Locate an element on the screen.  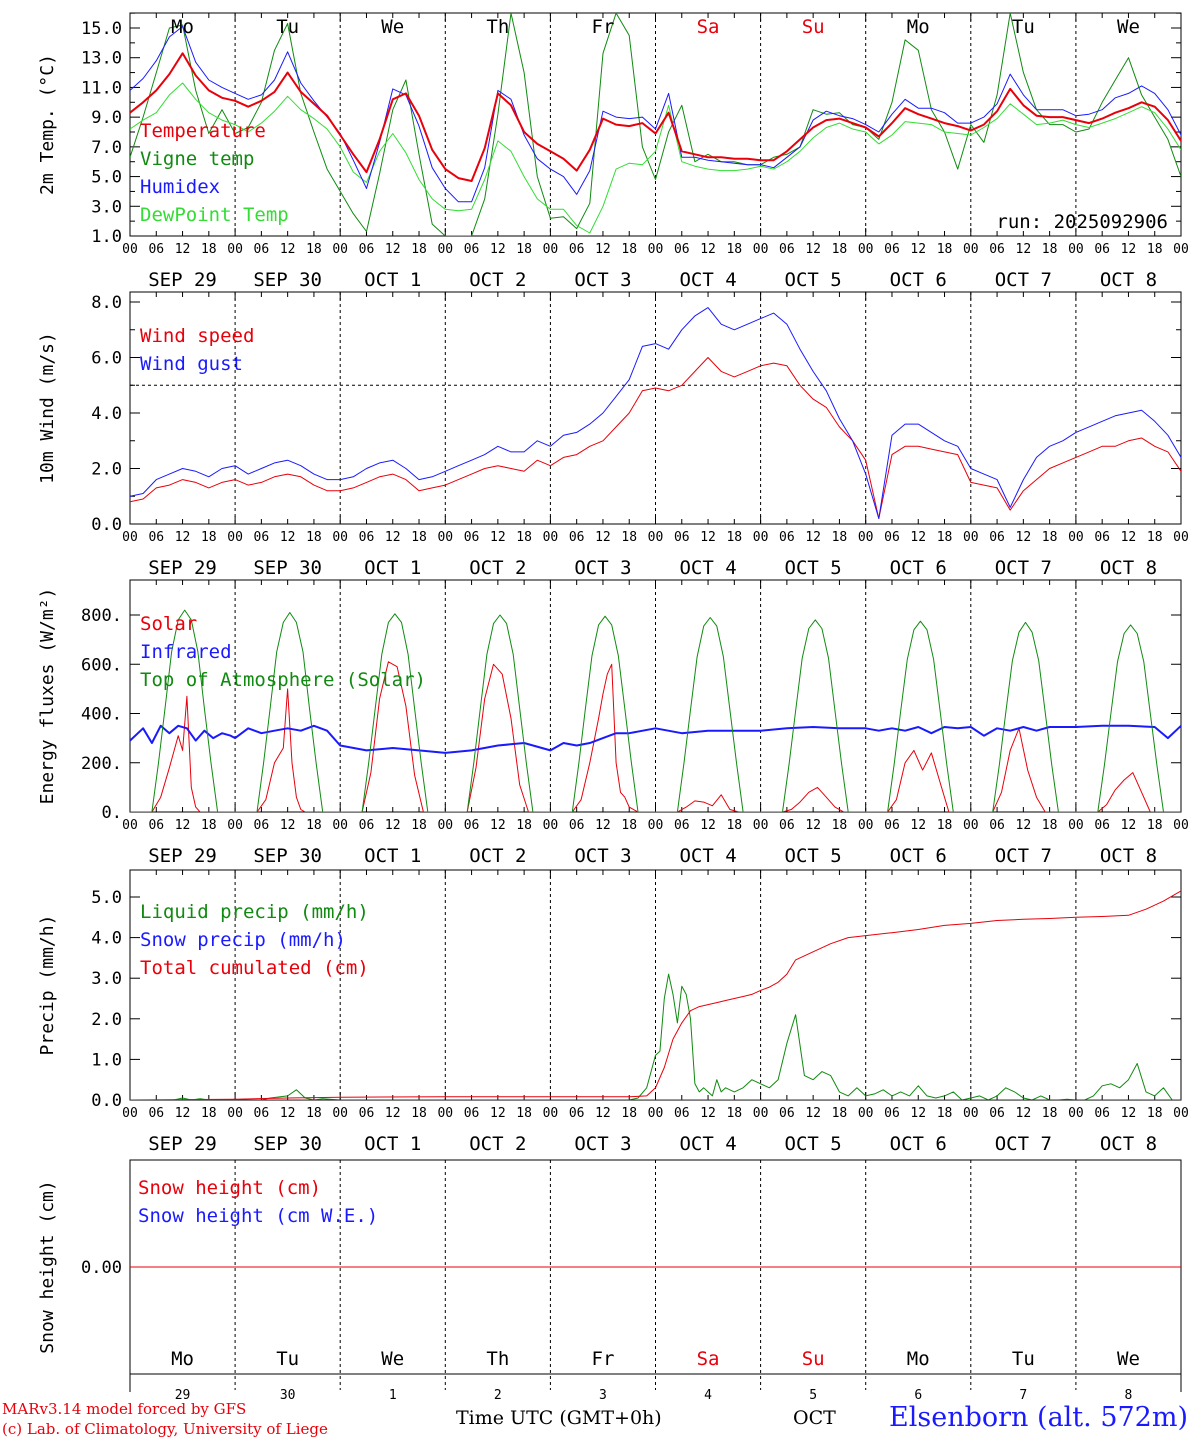
legend-dewpoint-temp: DewPoint Temp is located at coordinates (214, 215).